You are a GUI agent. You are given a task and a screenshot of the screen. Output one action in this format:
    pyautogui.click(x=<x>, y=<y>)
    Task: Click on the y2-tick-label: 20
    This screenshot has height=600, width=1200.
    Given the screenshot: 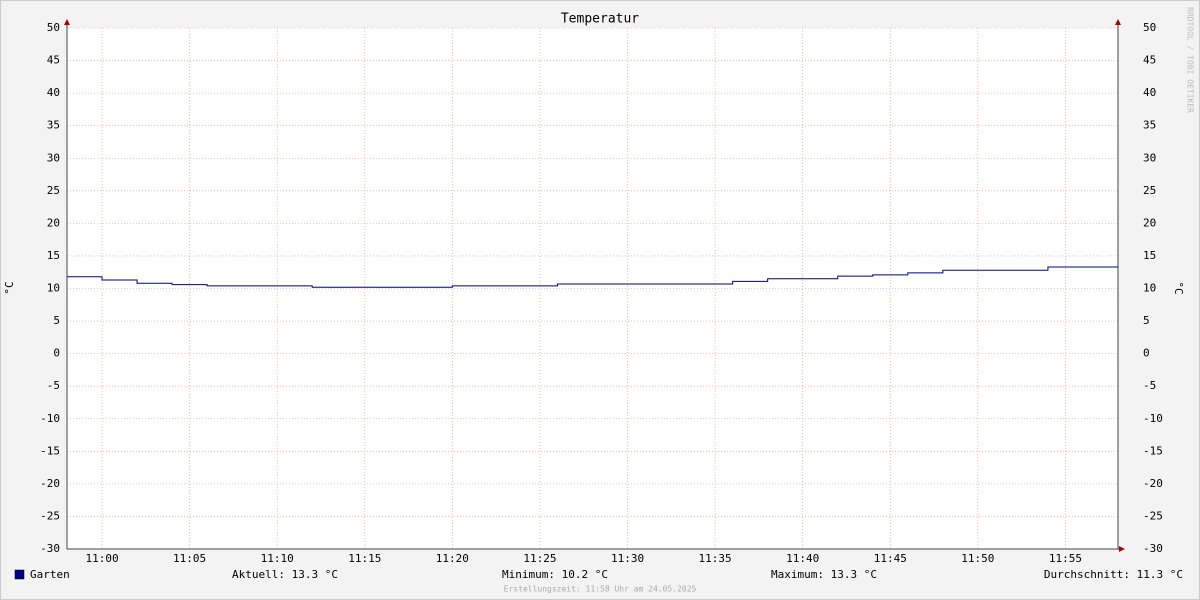 What is the action you would take?
    pyautogui.click(x=1149, y=222)
    